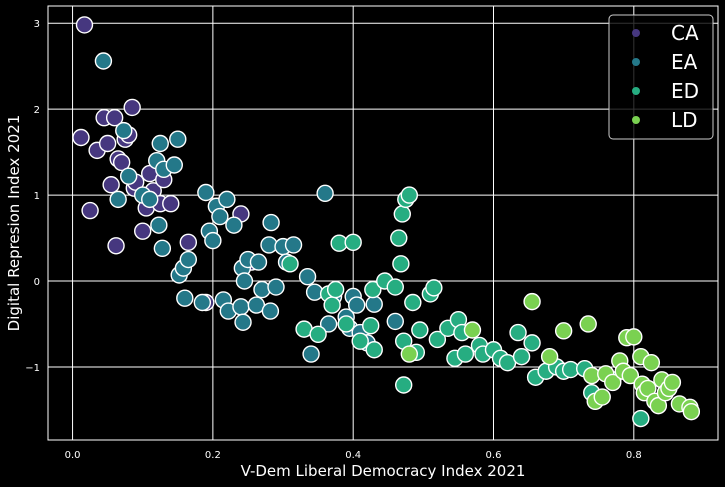 This screenshot has width=725, height=487. I want to click on legend-label-ld: LD, so click(684, 120).